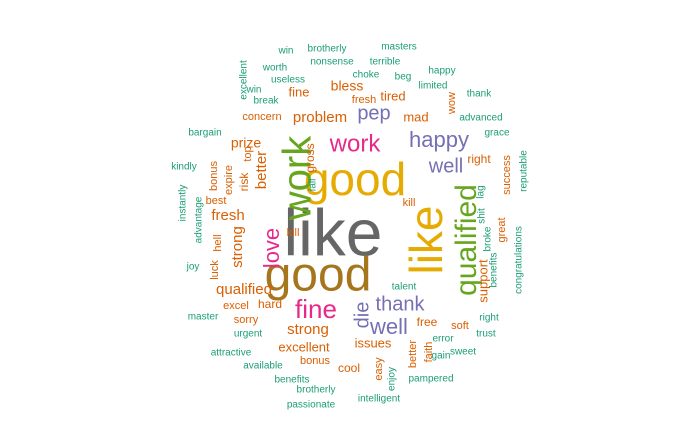  Describe the element at coordinates (415, 116) in the screenshot. I see `word-mad: mad` at that location.